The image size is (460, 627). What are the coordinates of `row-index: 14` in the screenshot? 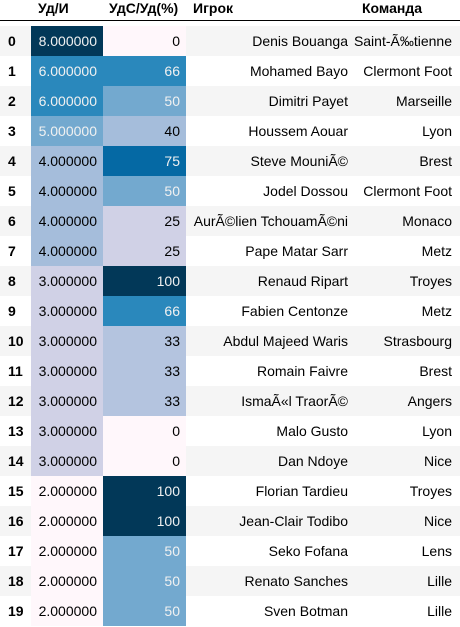 It's located at (16, 461).